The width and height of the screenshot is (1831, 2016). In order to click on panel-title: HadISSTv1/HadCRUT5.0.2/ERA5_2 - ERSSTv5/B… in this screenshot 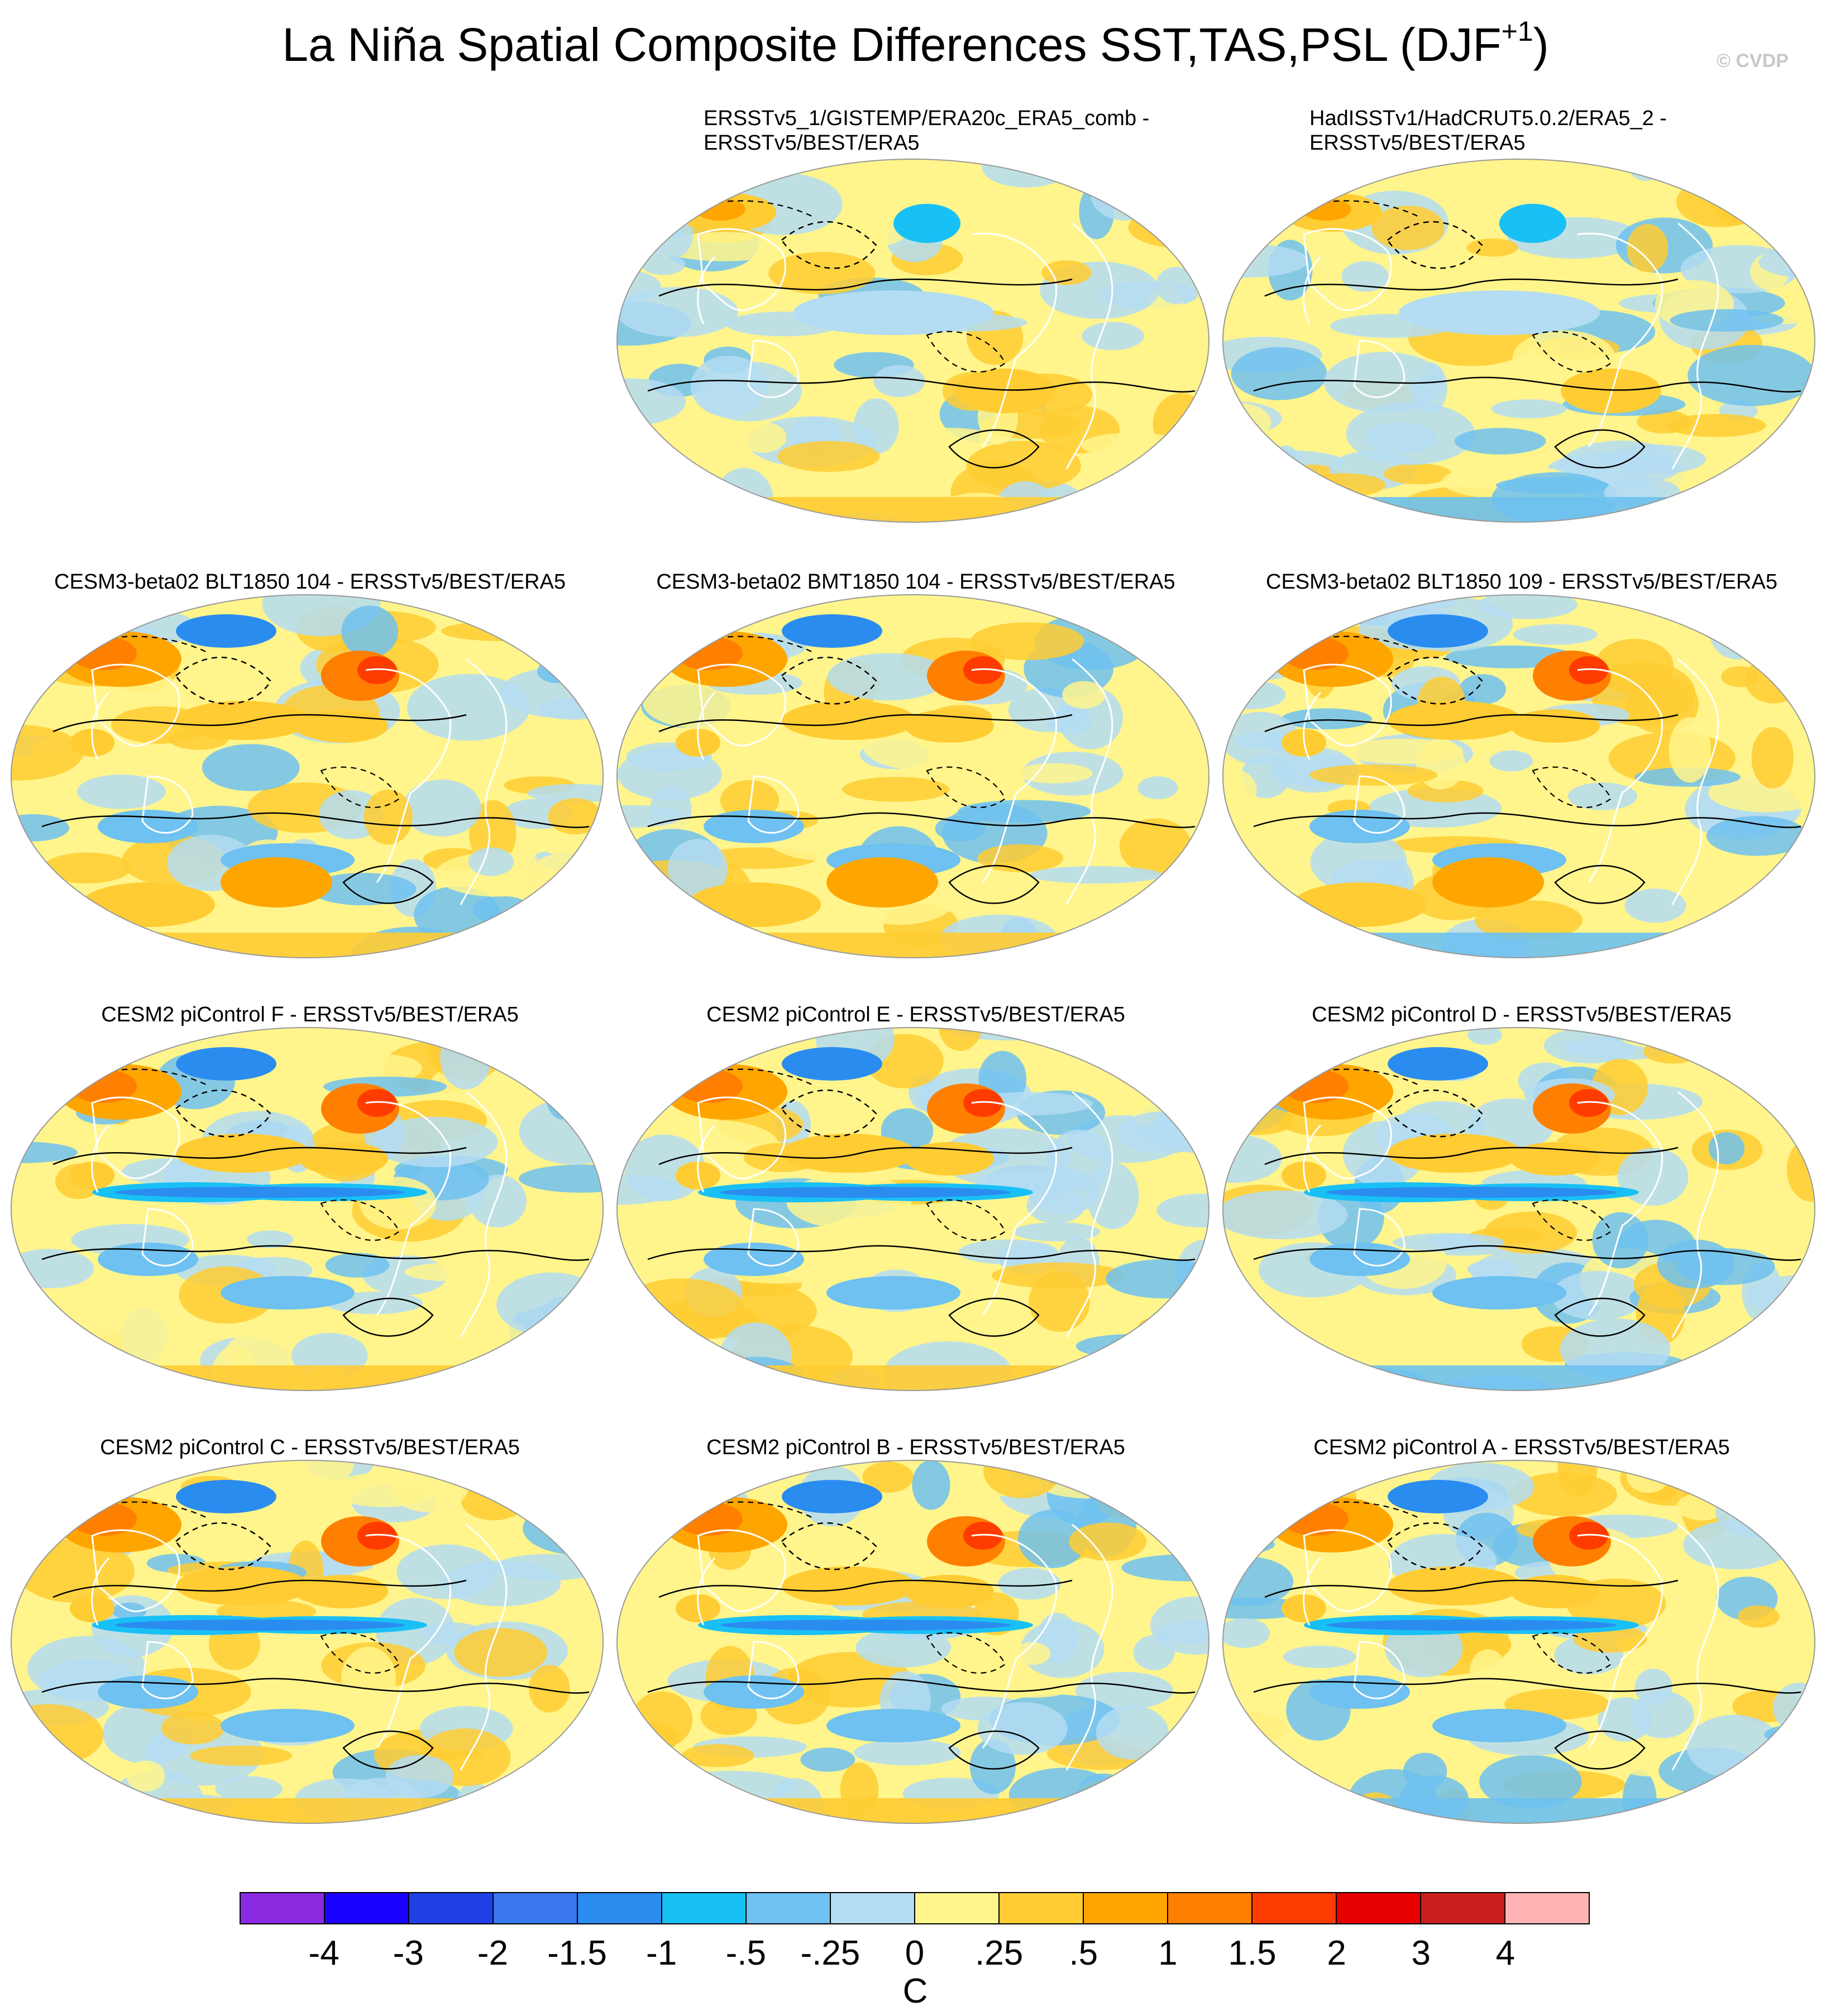, I will do `click(1488, 131)`.